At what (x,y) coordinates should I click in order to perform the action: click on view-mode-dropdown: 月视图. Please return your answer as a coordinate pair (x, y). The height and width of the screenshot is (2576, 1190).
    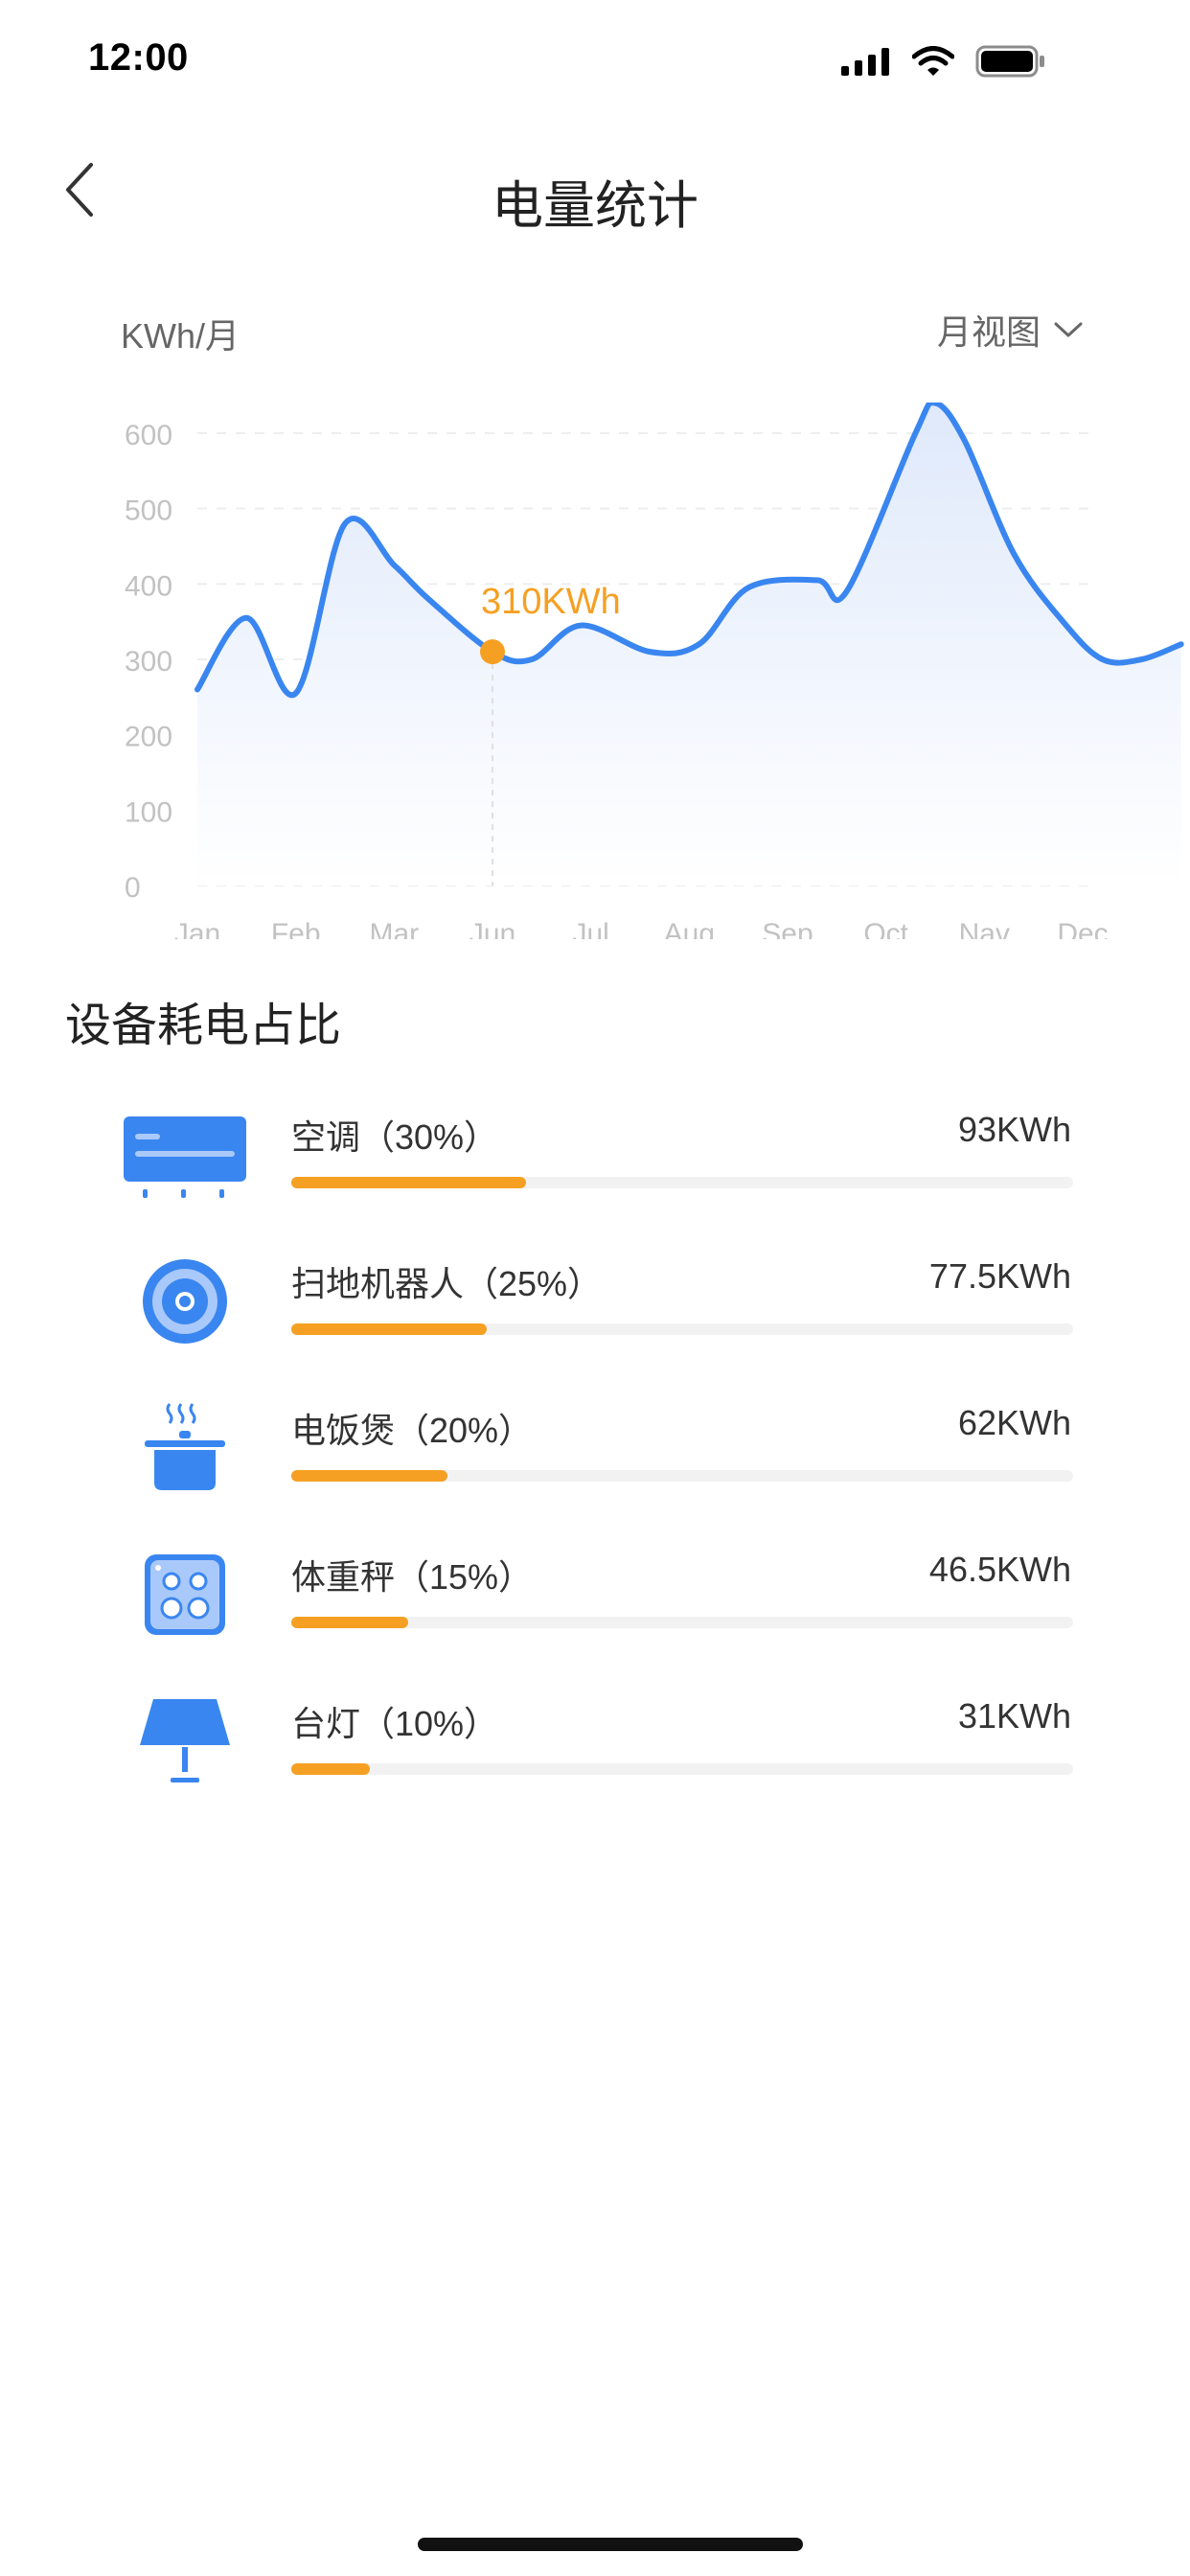
    Looking at the image, I should click on (1010, 330).